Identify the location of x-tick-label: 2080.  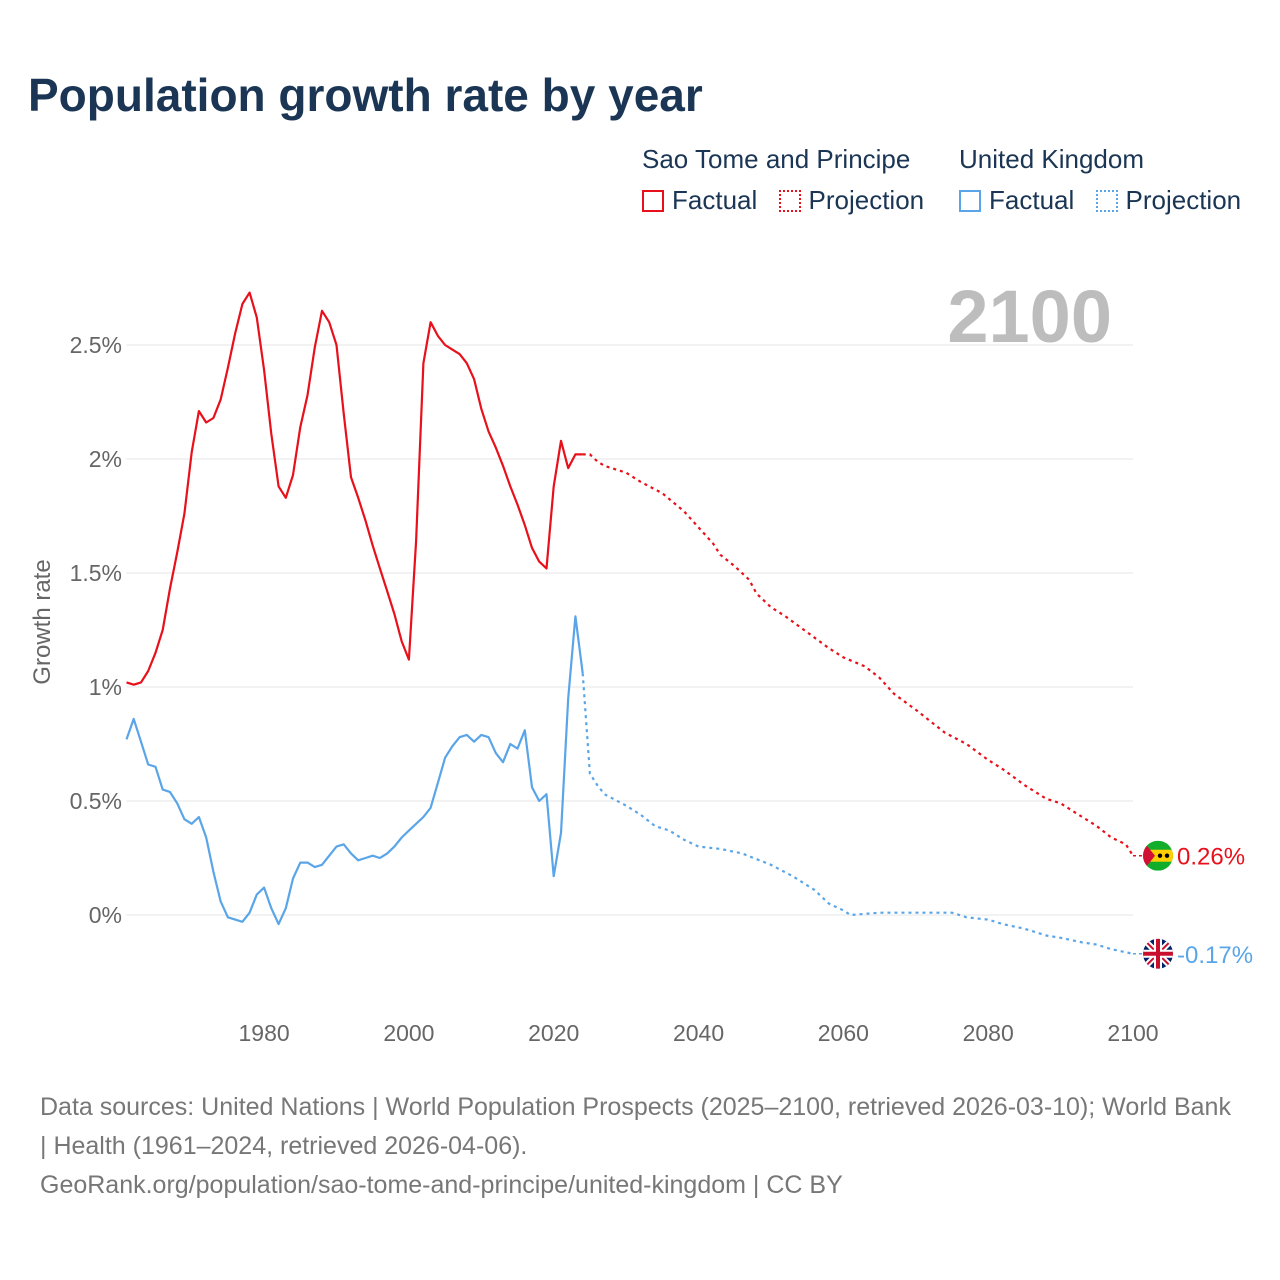
(988, 1033).